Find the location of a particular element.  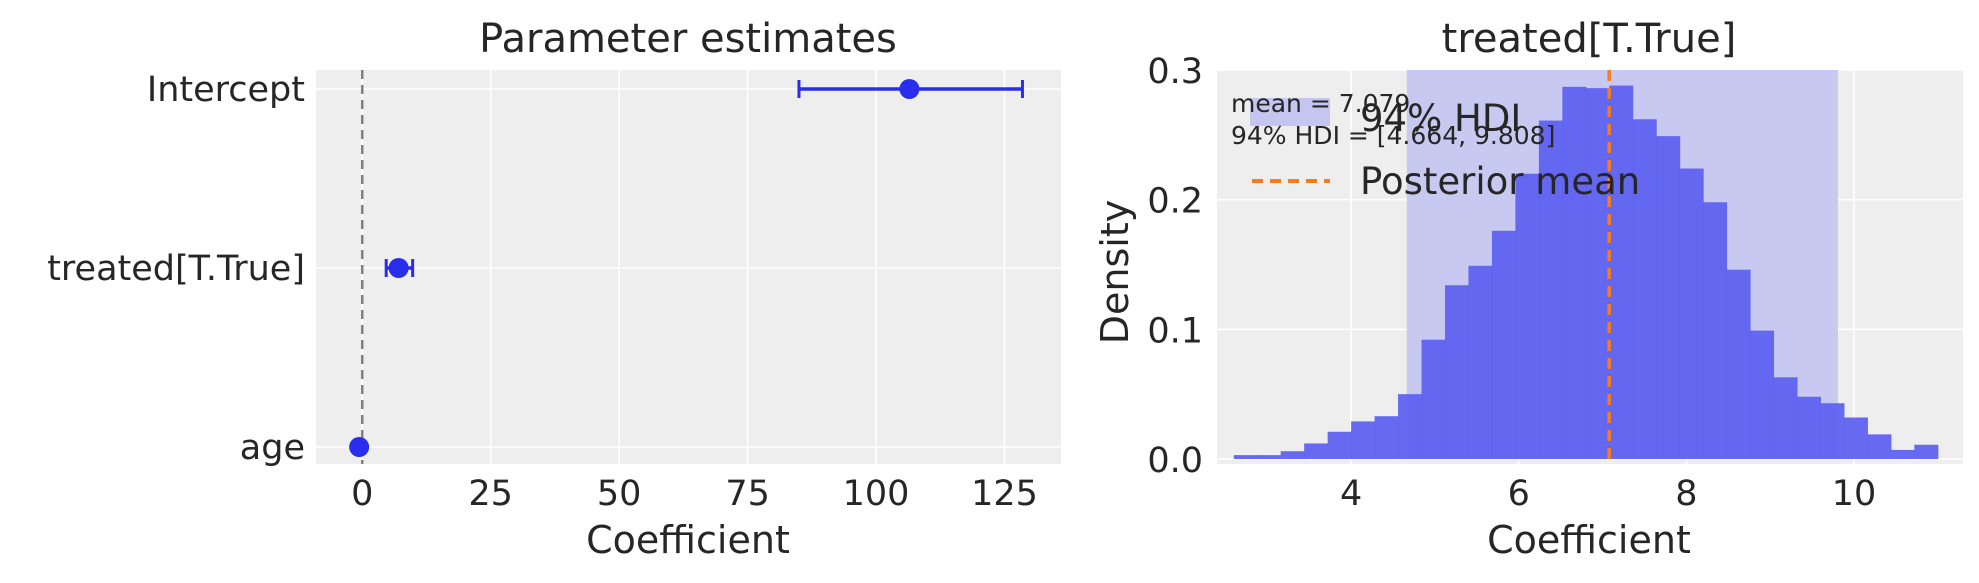

x-tick-label: 0 is located at coordinates (362, 494).